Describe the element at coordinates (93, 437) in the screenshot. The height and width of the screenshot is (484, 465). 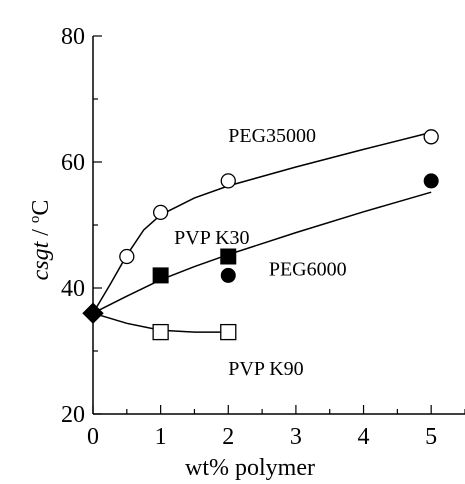
I see `x-tick-label: 0` at that location.